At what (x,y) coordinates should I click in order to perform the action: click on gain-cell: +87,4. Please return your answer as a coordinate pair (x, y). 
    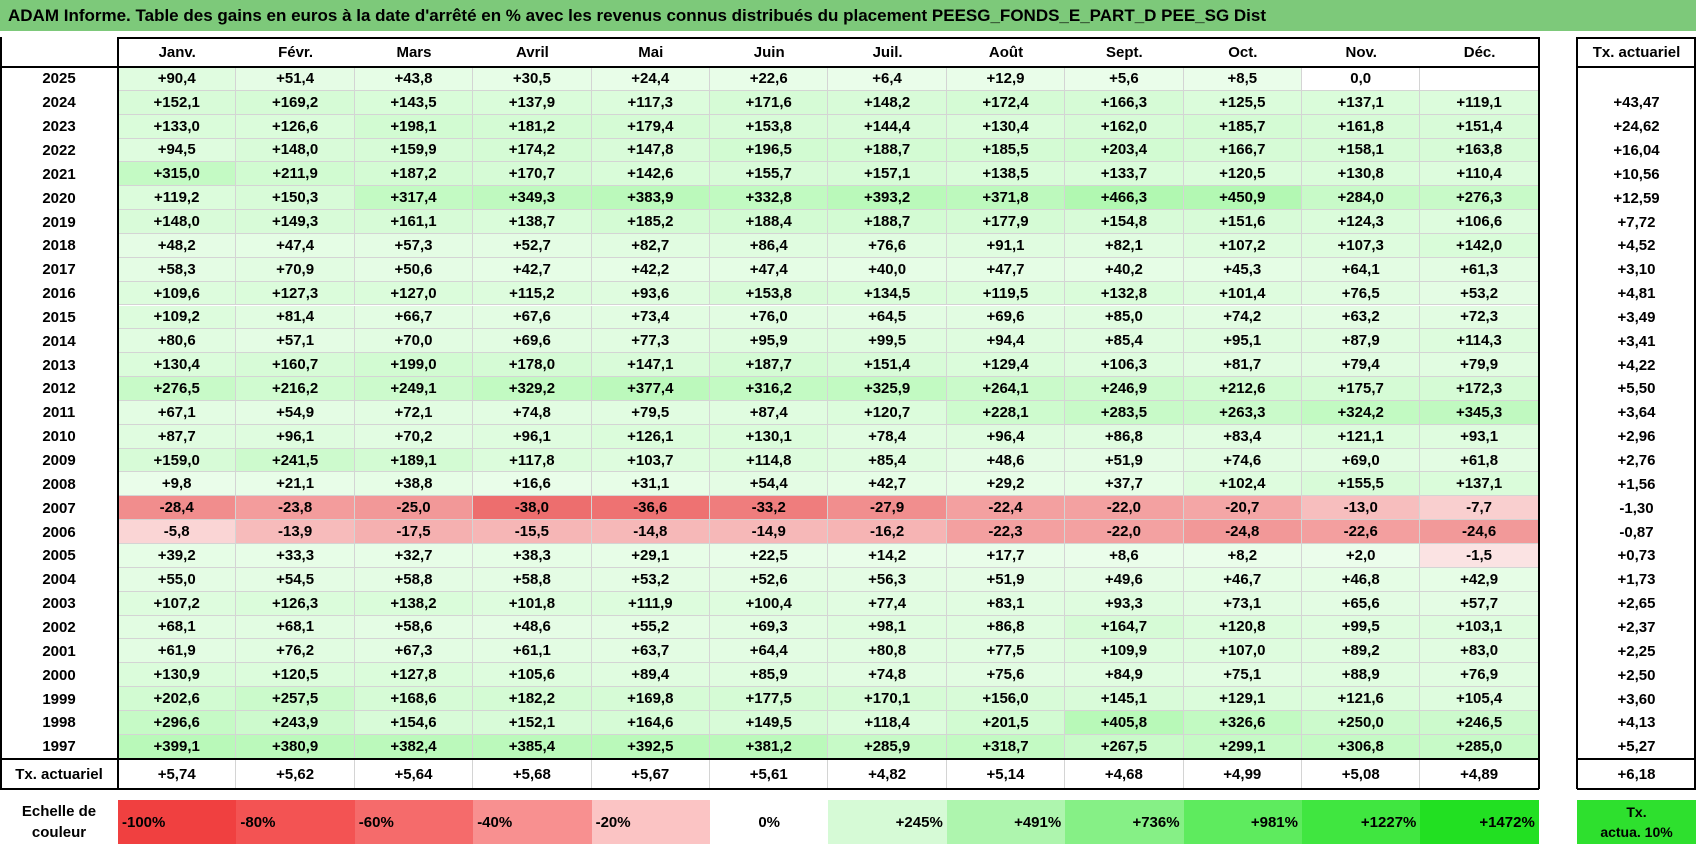
    Looking at the image, I should click on (769, 412).